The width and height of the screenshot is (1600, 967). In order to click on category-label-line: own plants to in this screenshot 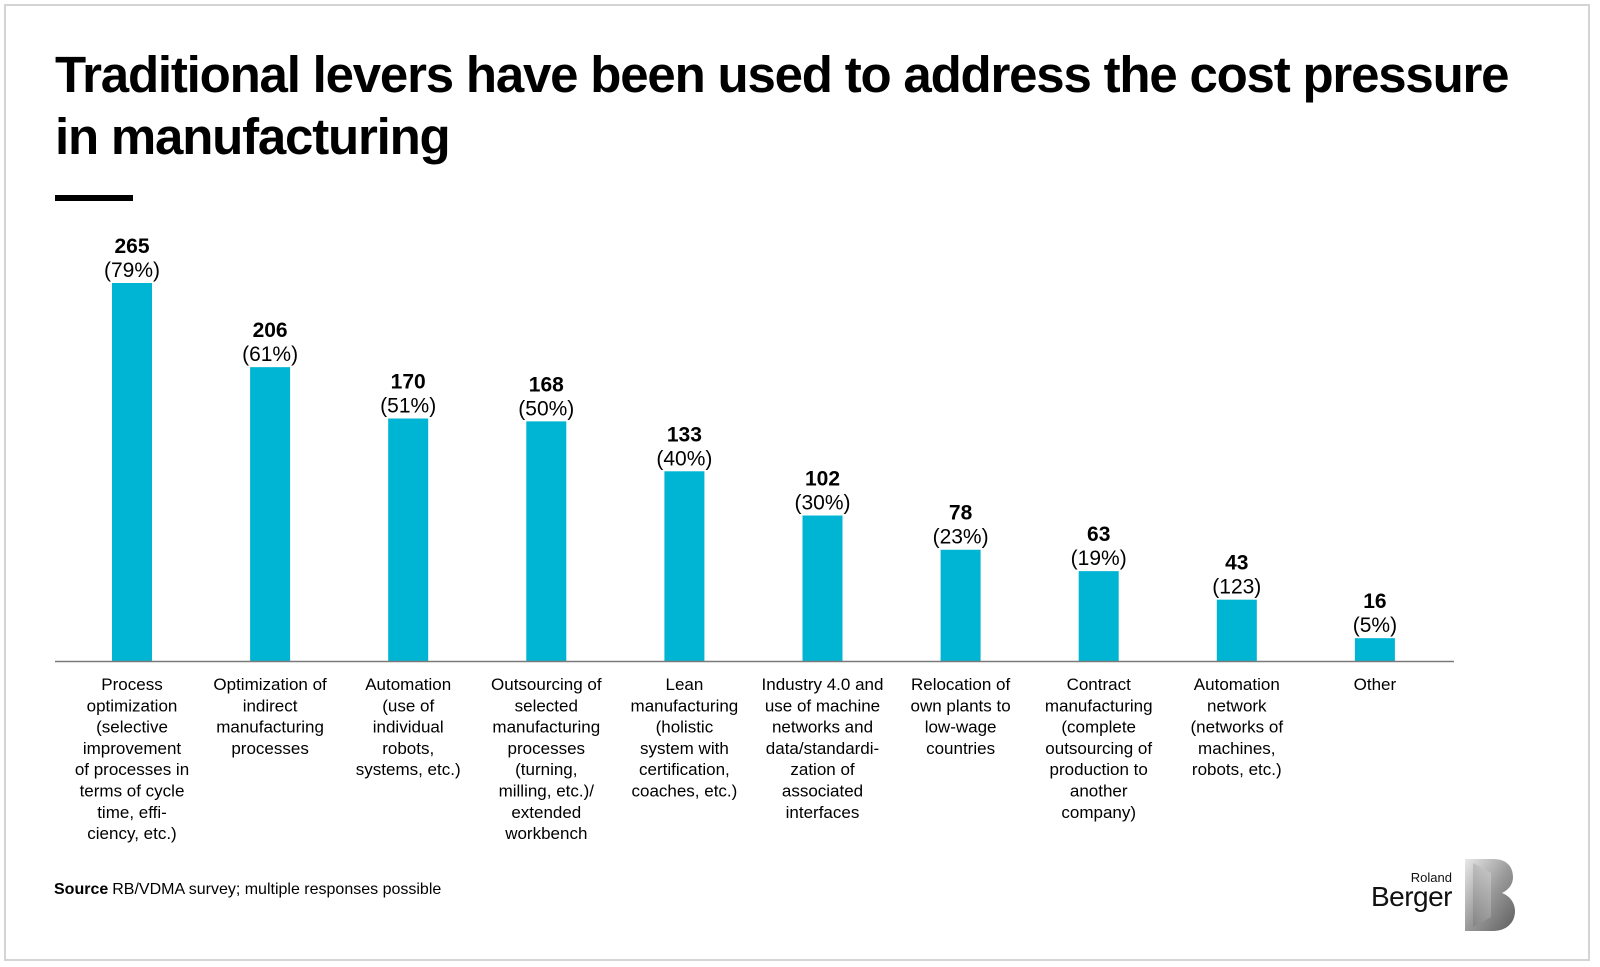, I will do `click(961, 705)`.